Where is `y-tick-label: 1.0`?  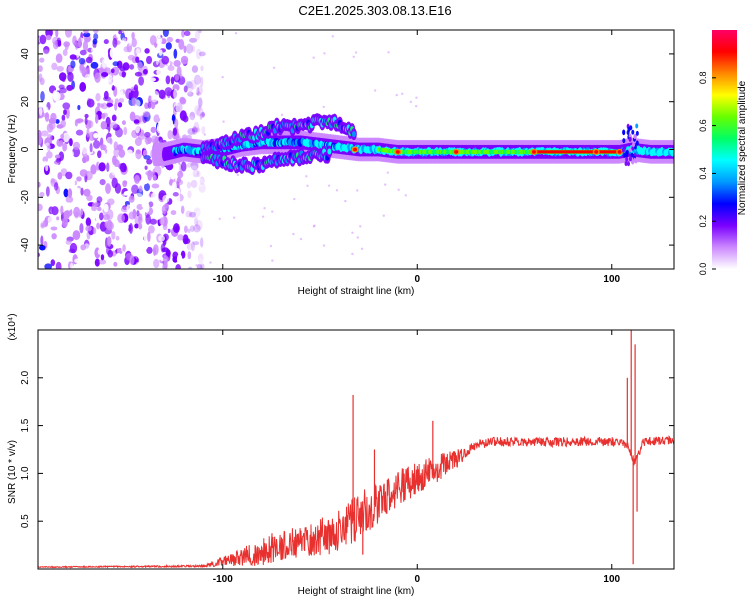
y-tick-label: 1.0 is located at coordinates (25, 473).